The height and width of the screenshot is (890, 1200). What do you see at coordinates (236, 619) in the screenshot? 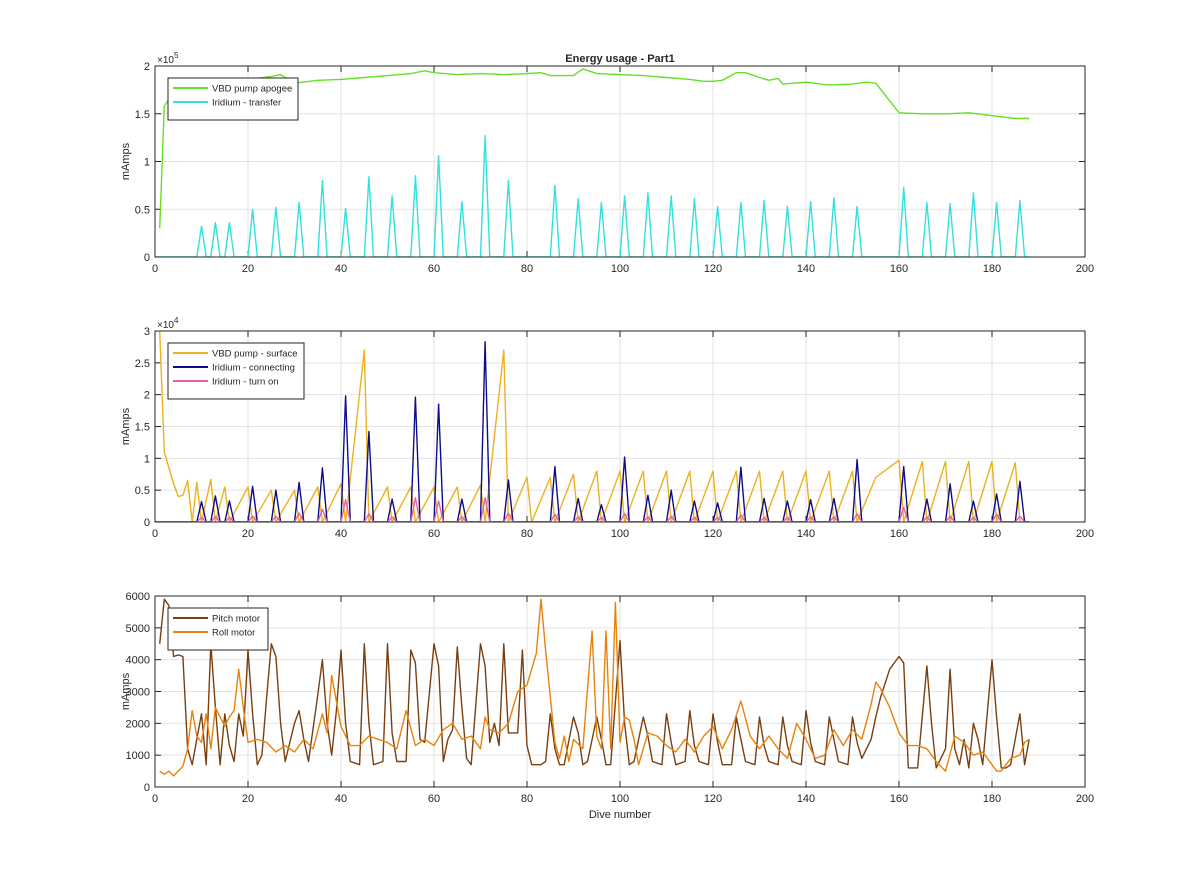
I see `legend-label: Pitch motor` at bounding box center [236, 619].